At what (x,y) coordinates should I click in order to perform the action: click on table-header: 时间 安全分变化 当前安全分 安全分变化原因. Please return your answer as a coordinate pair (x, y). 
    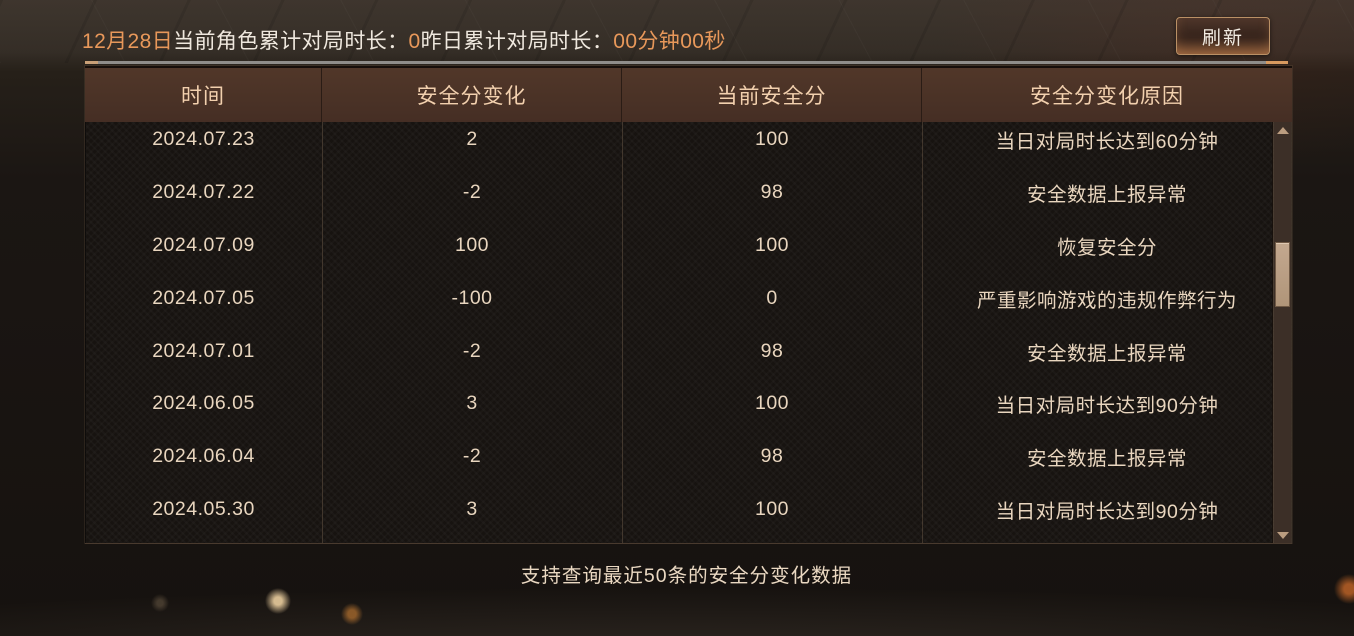
    Looking at the image, I should click on (688, 94).